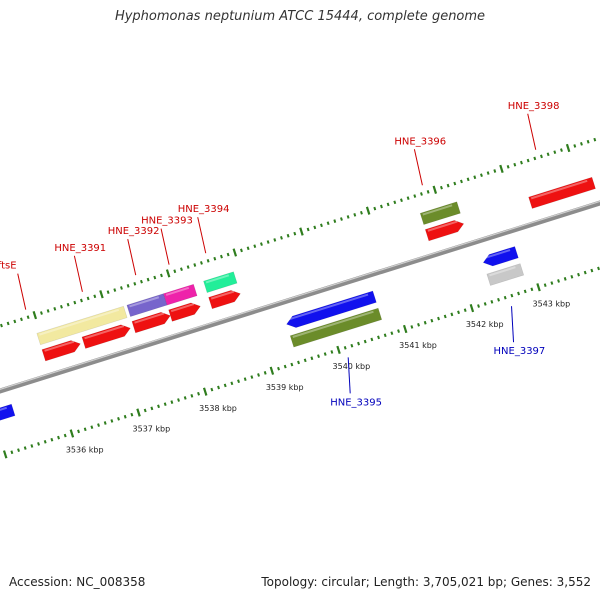 This screenshot has height=600, width=600. What do you see at coordinates (440, 213) in the screenshot?
I see `feature-HNE_3396-cog` at bounding box center [440, 213].